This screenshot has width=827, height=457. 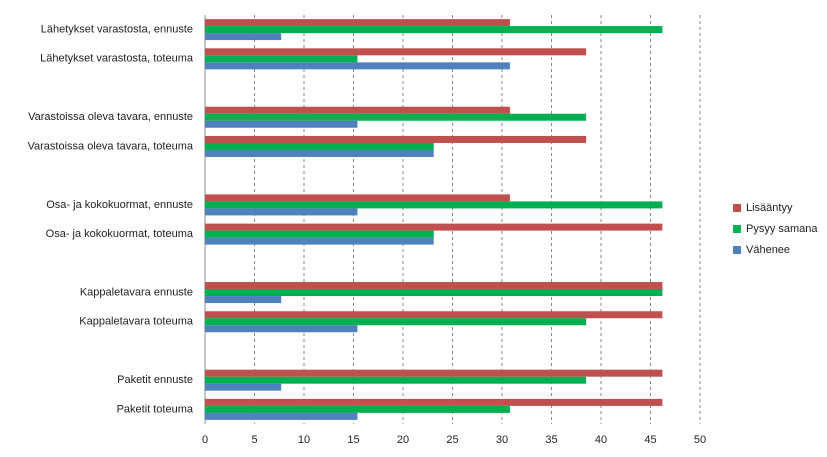 I want to click on y-tick-label: Varastoissa oleva tavara, toteuma, so click(x=111, y=146).